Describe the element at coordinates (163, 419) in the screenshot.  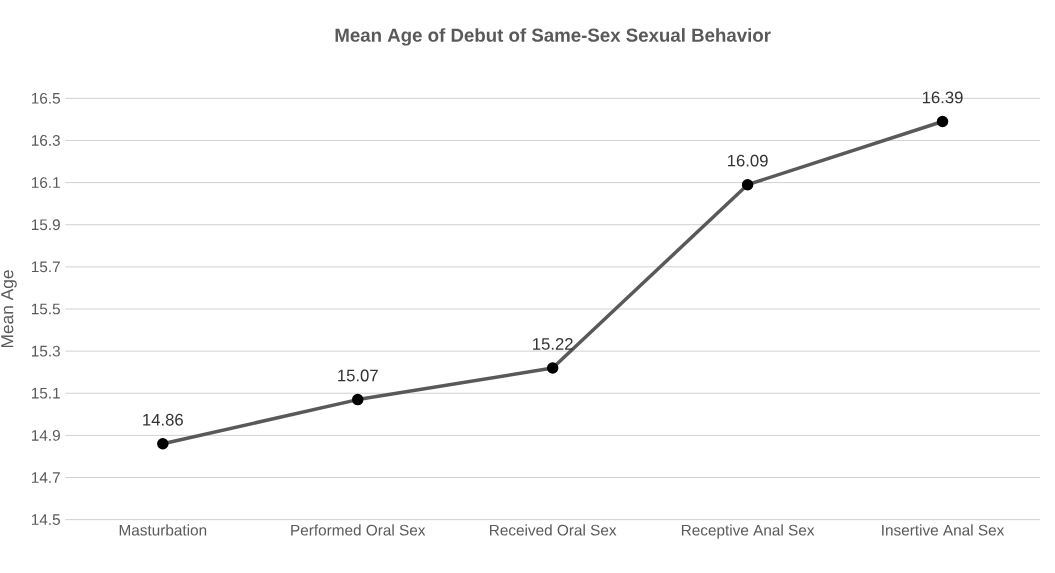
I see `data-label: 14.86` at that location.